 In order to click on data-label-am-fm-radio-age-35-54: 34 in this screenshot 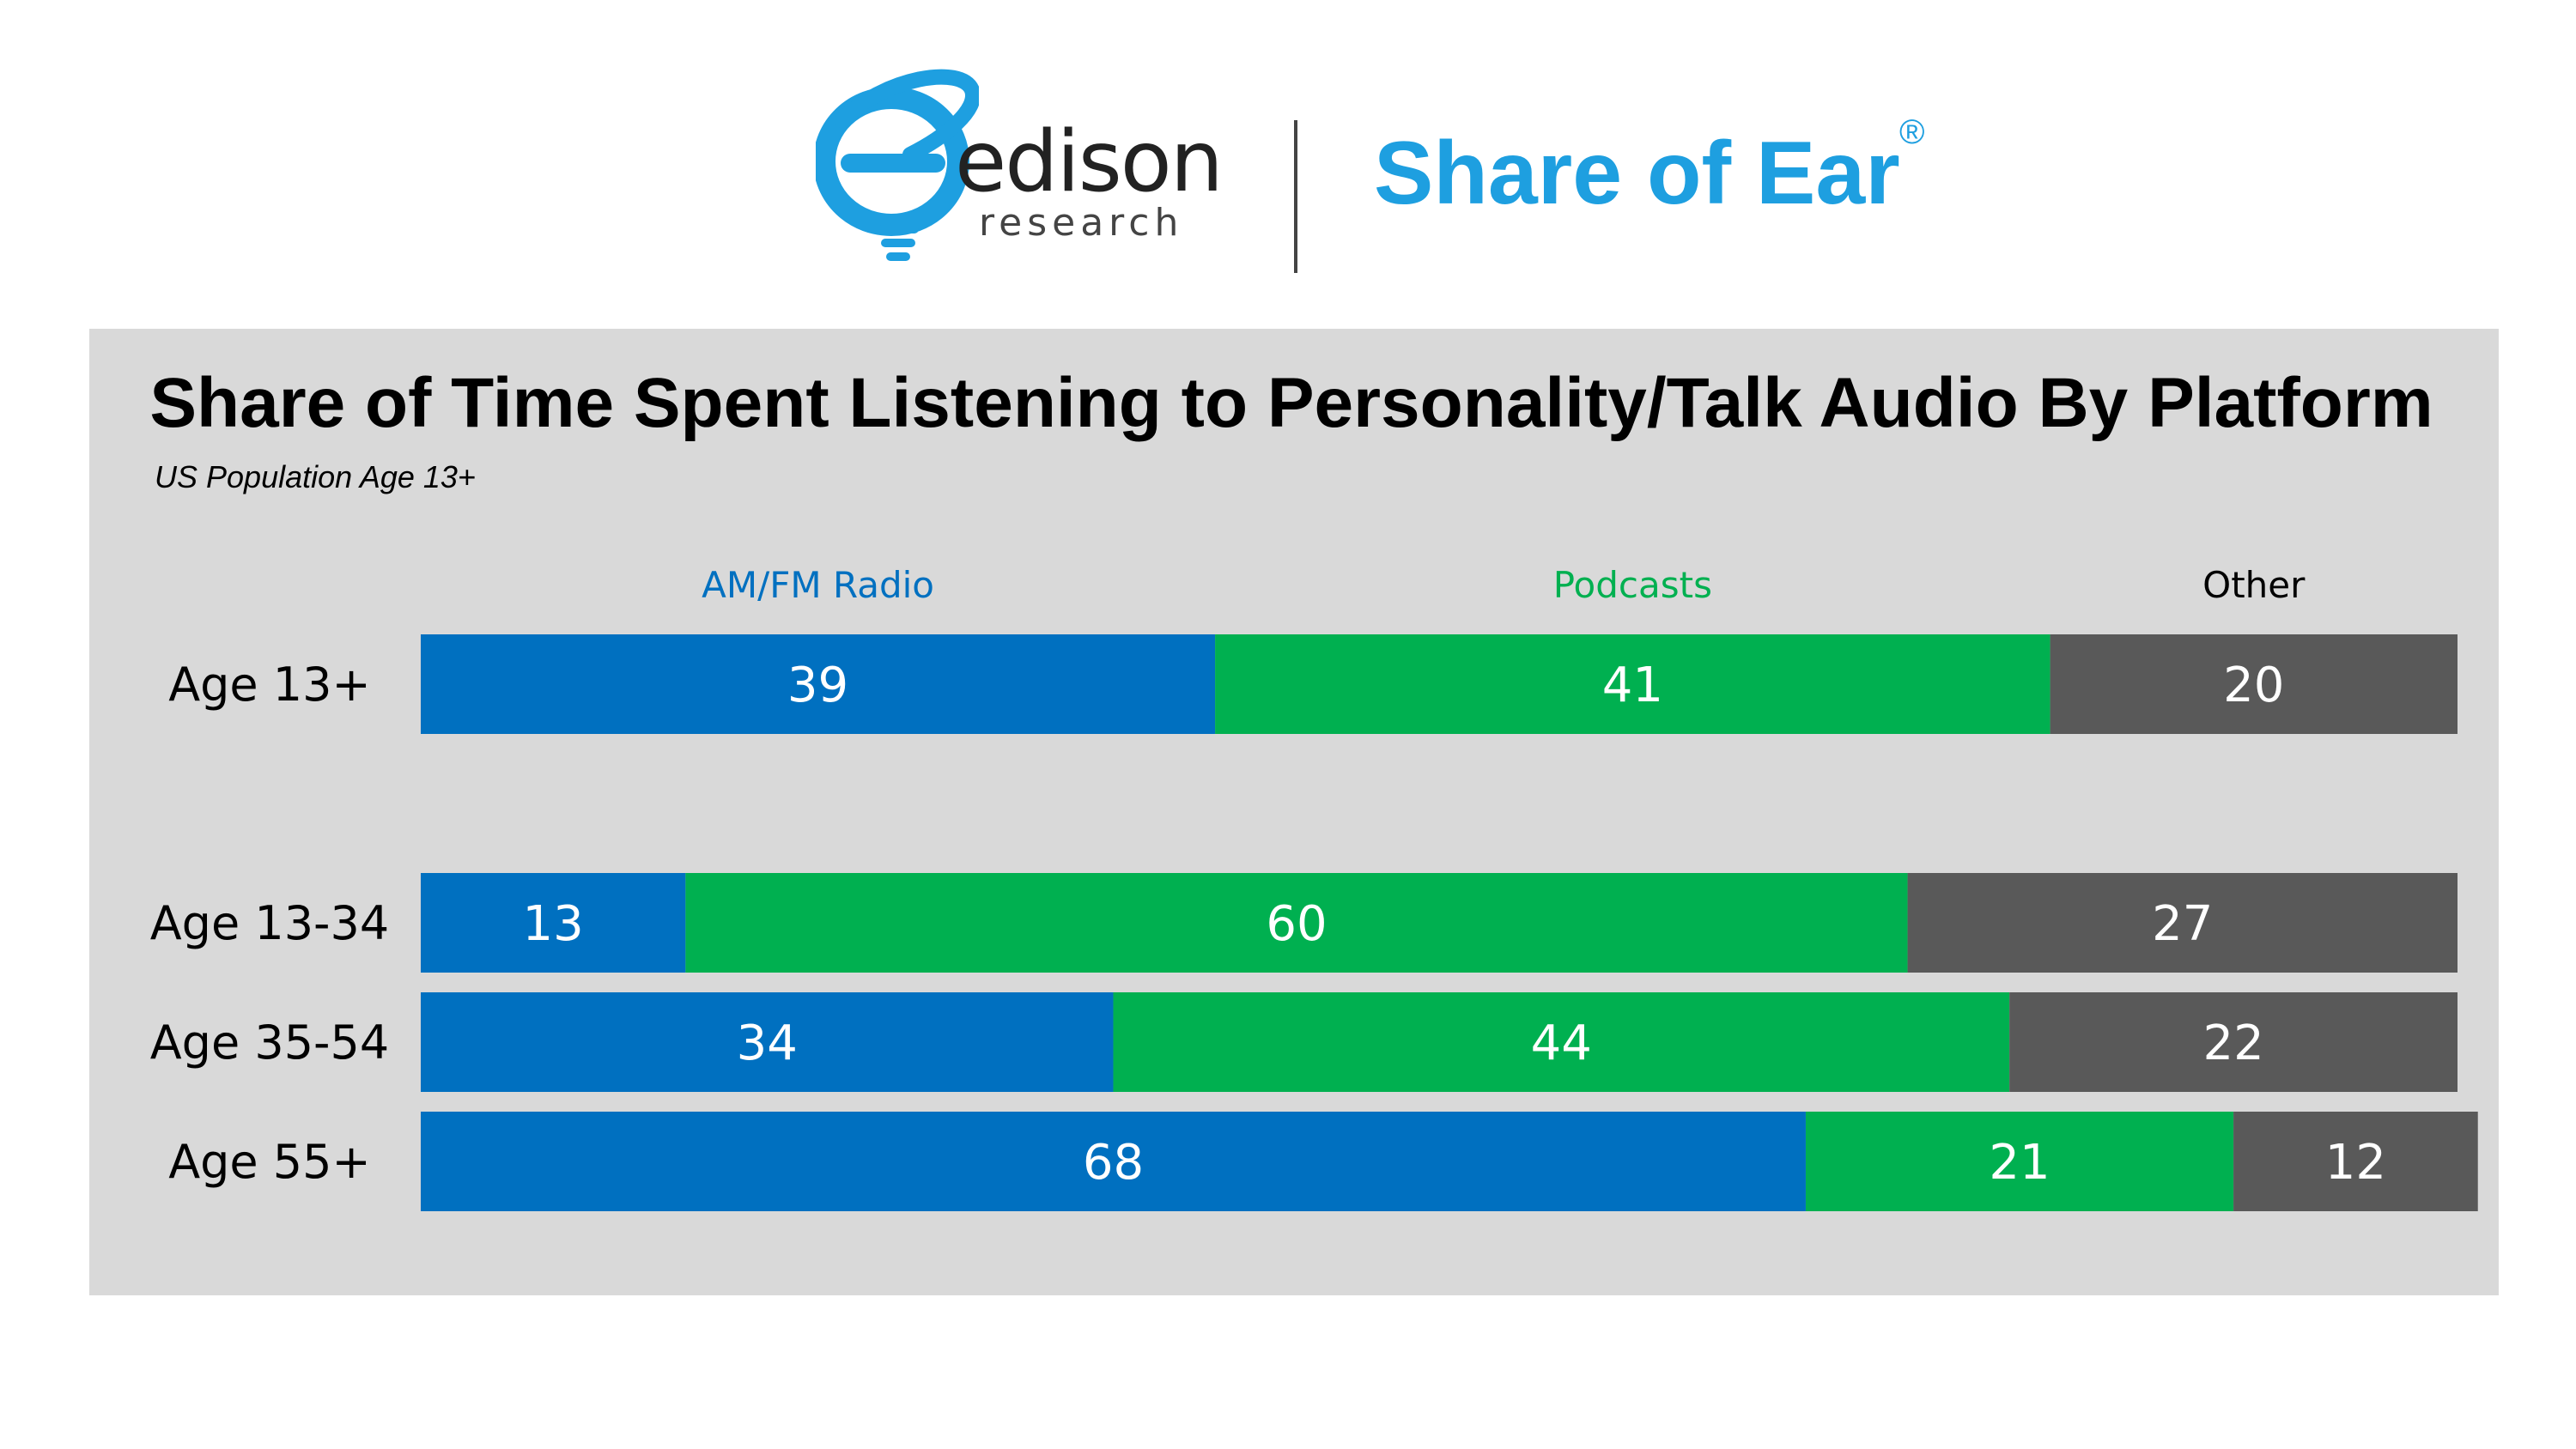, I will do `click(768, 1043)`.